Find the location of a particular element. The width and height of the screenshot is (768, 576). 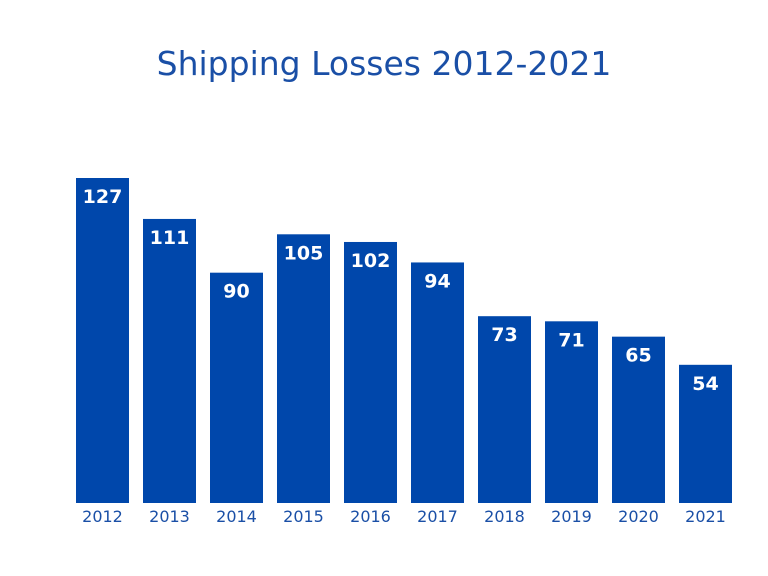

chart-title: Shipping Losses 2012-2021 is located at coordinates (384, 63).